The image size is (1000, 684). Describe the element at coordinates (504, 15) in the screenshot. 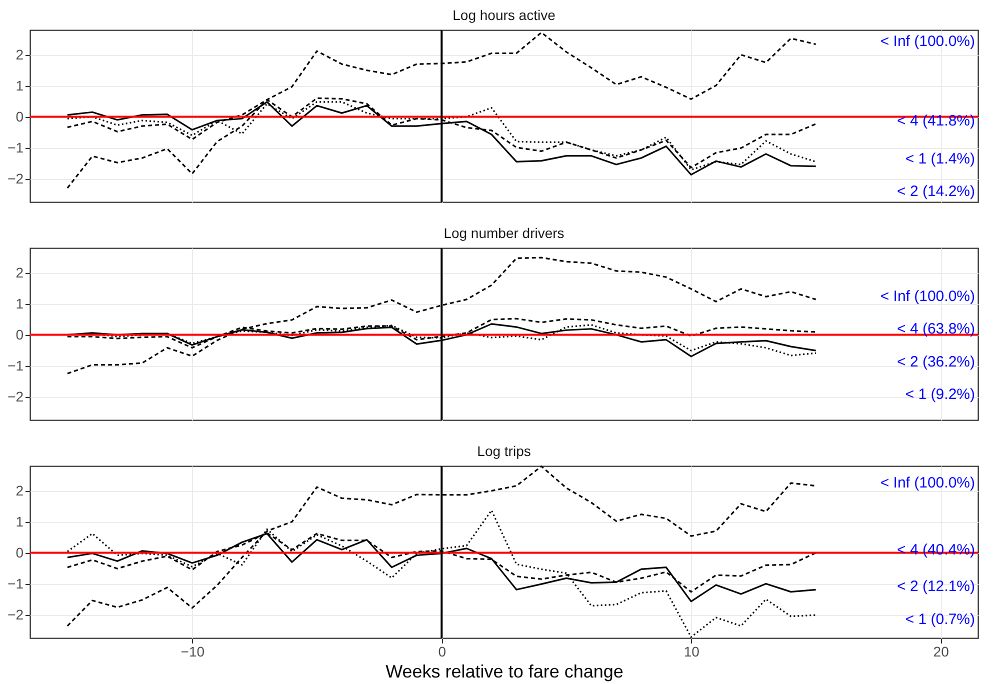

I see `chart-title: Log hours active` at that location.